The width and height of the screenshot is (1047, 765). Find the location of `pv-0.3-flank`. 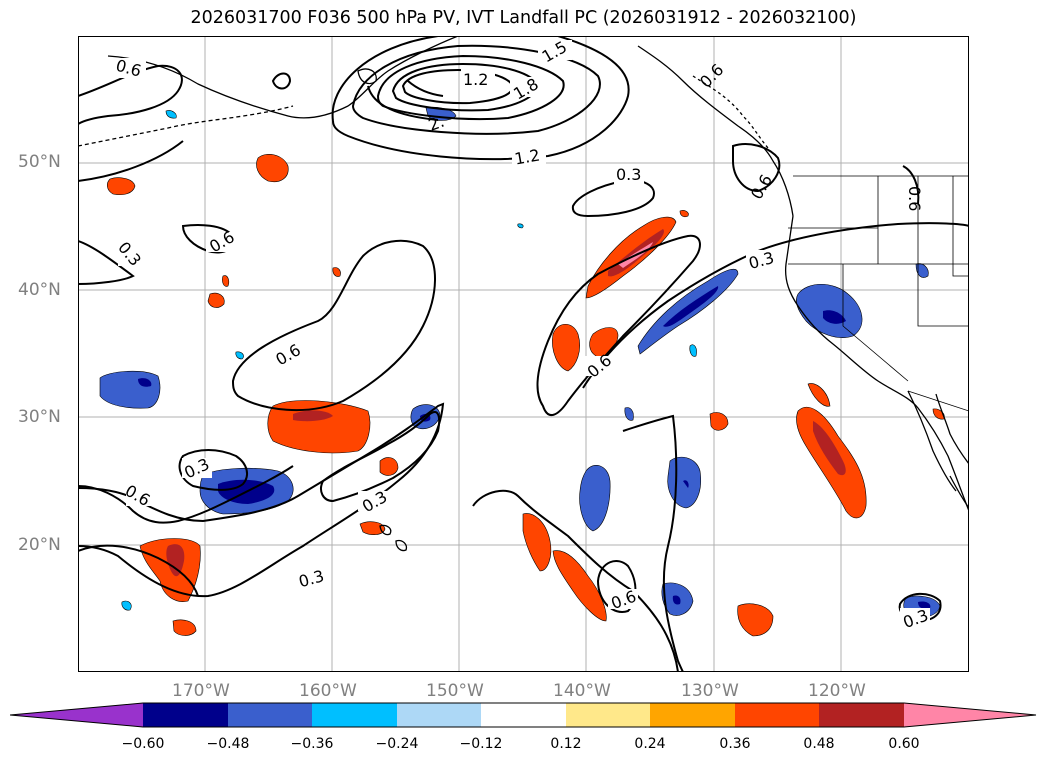

pv-0.3-flank is located at coordinates (138, 570).